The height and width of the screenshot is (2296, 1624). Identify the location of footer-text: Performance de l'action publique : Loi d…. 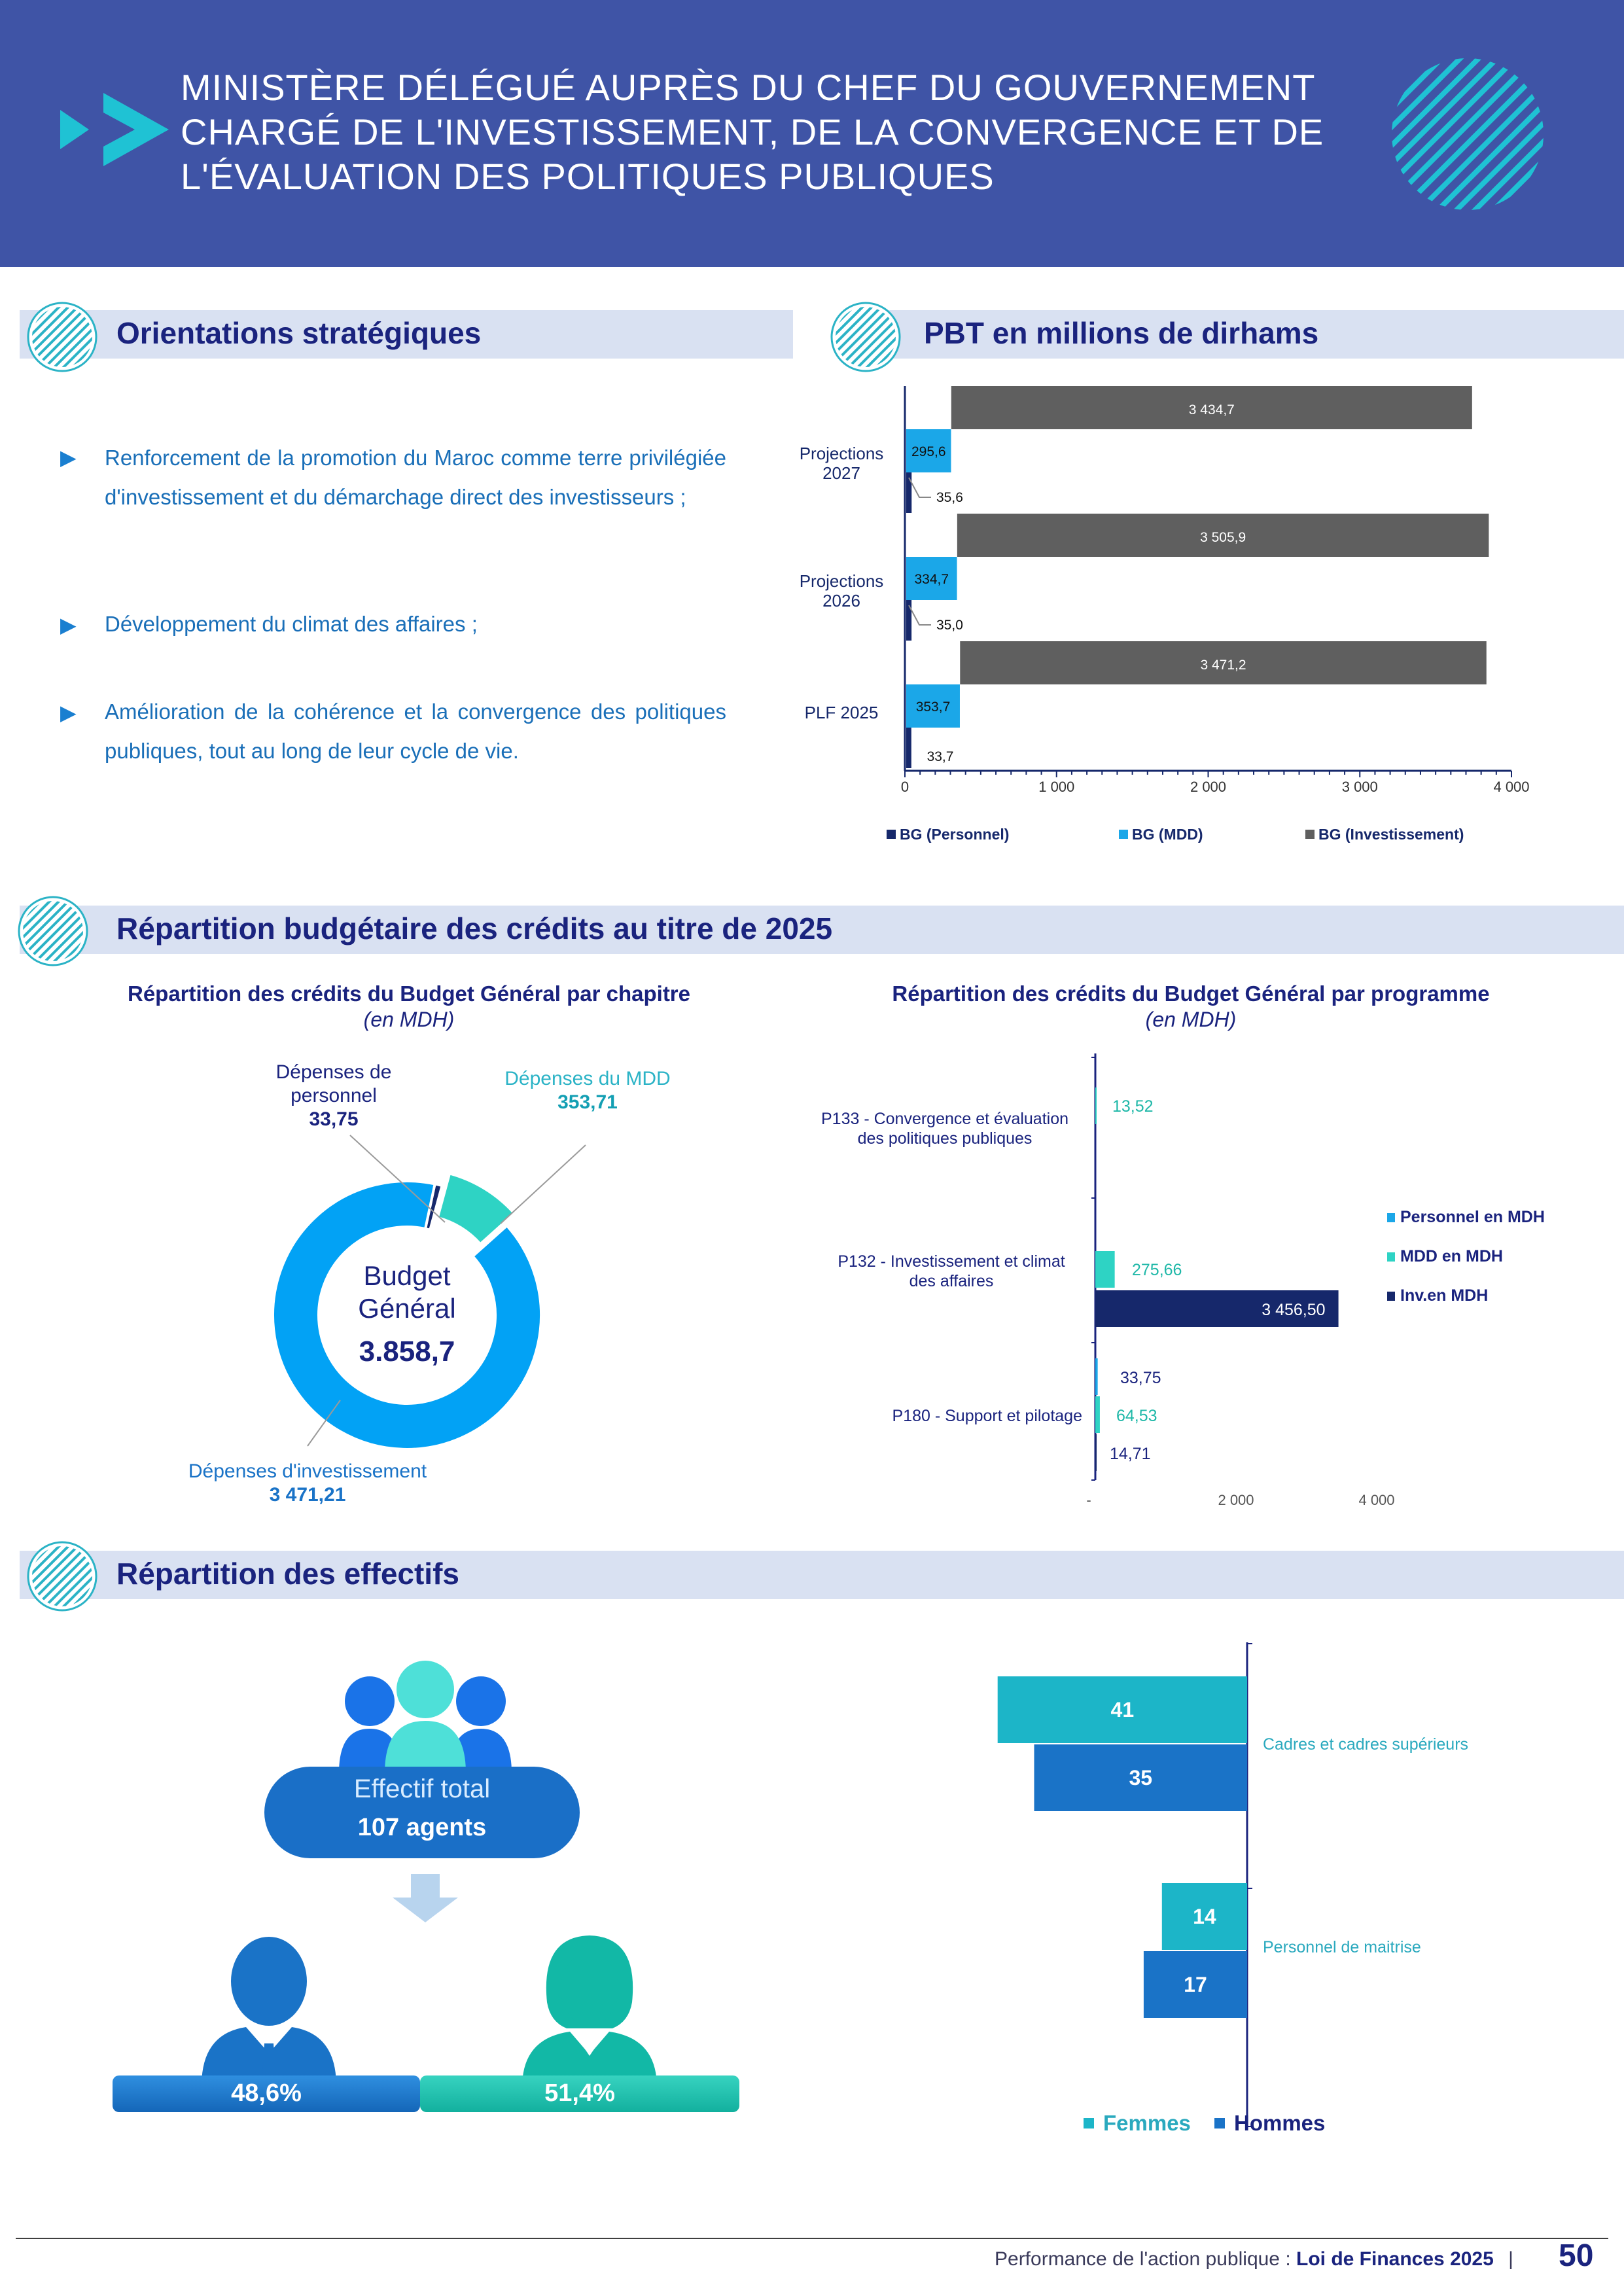
(1254, 2259).